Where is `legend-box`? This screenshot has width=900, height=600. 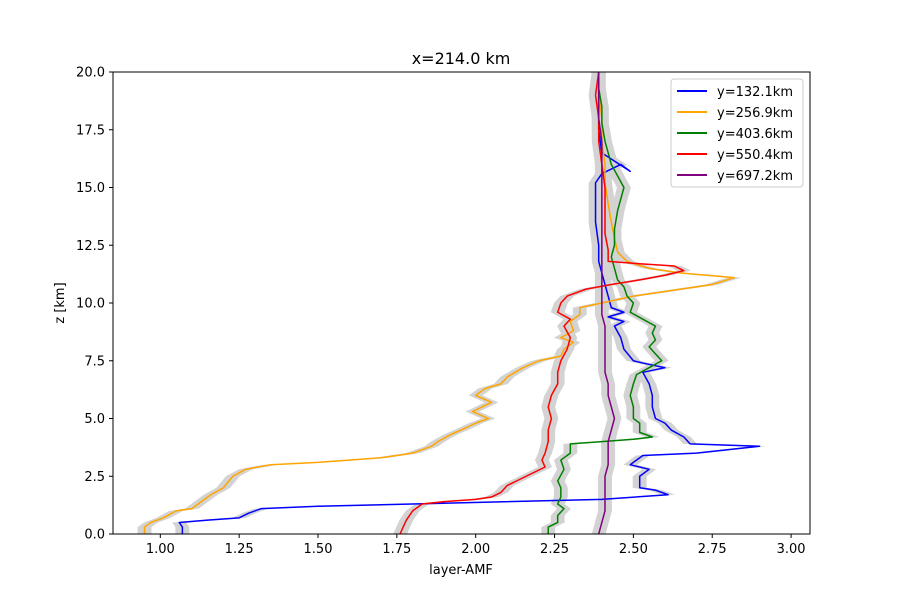
legend-box is located at coordinates (737, 133).